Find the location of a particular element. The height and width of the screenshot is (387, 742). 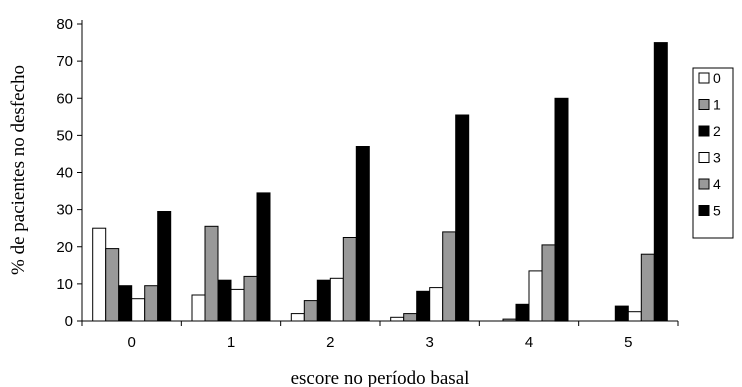

y-tick-label: 50 is located at coordinates (64, 135).